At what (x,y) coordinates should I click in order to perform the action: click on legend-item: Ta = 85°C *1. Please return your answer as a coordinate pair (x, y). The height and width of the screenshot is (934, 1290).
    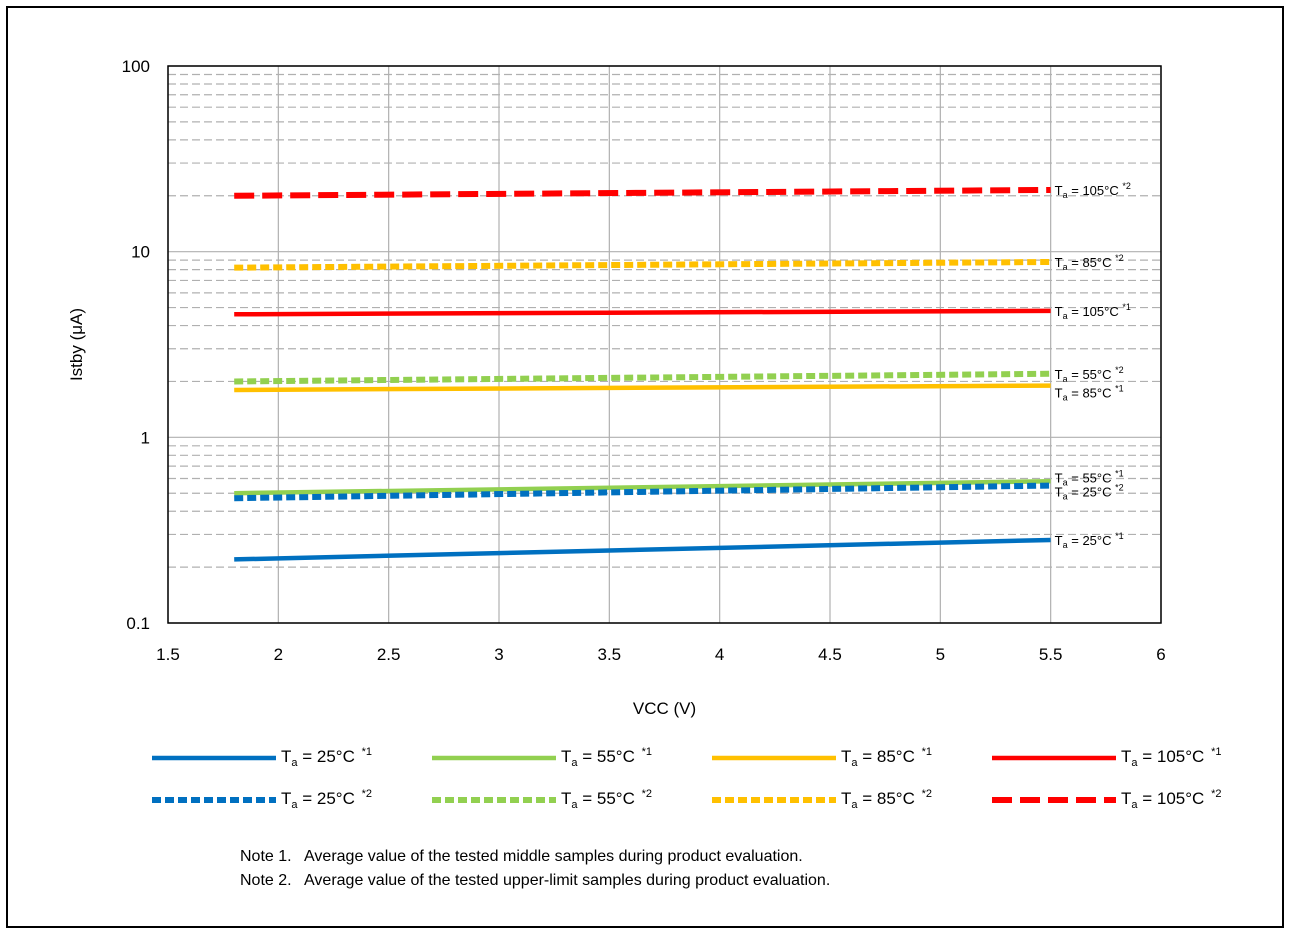
    Looking at the image, I should click on (845, 758).